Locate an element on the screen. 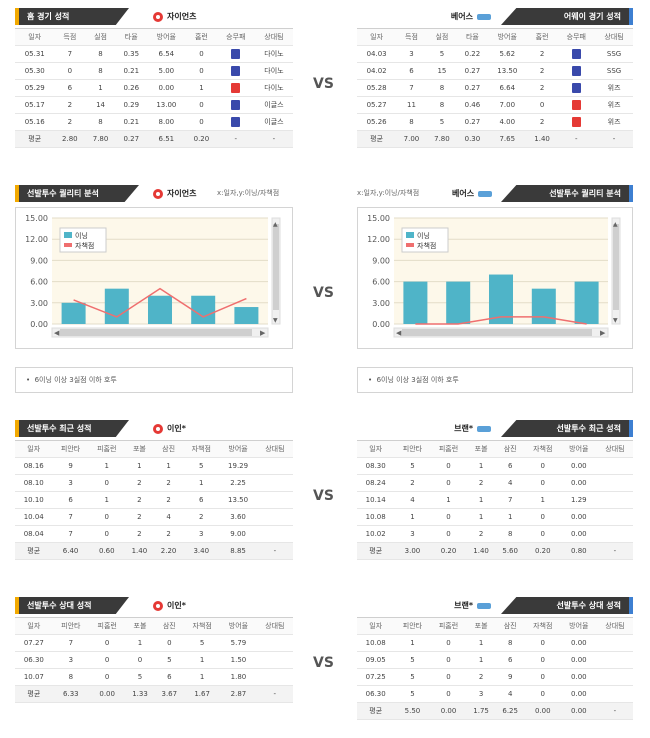 This screenshot has height=738, width=650. bears-logo-icon is located at coordinates (484, 16).